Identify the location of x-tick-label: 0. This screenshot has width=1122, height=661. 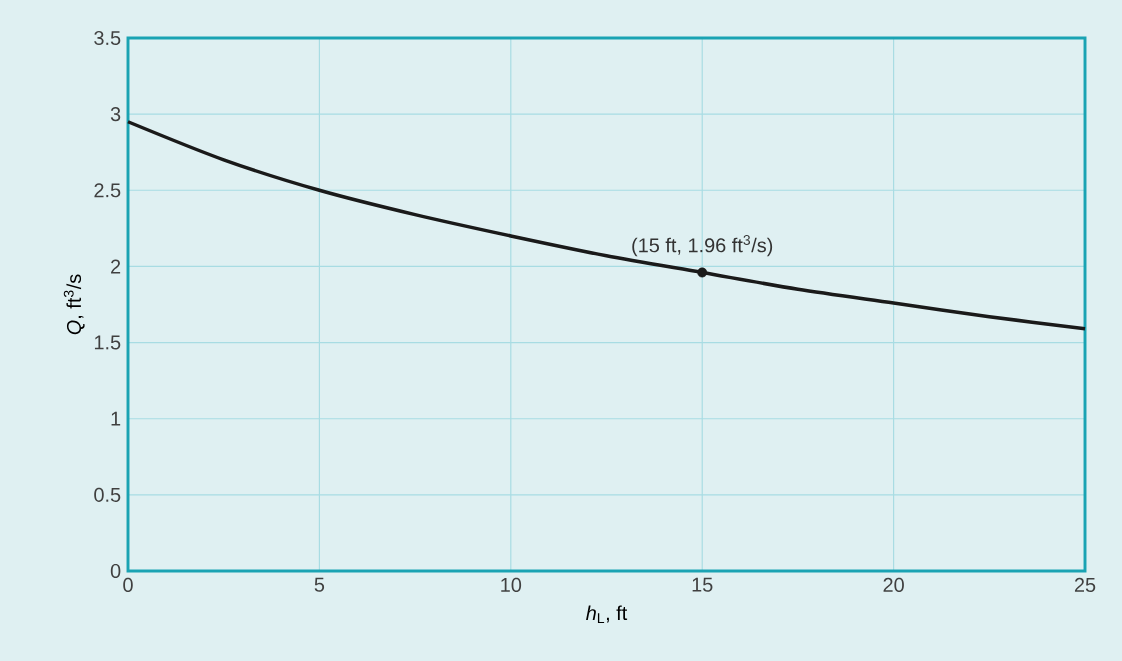
(128, 584).